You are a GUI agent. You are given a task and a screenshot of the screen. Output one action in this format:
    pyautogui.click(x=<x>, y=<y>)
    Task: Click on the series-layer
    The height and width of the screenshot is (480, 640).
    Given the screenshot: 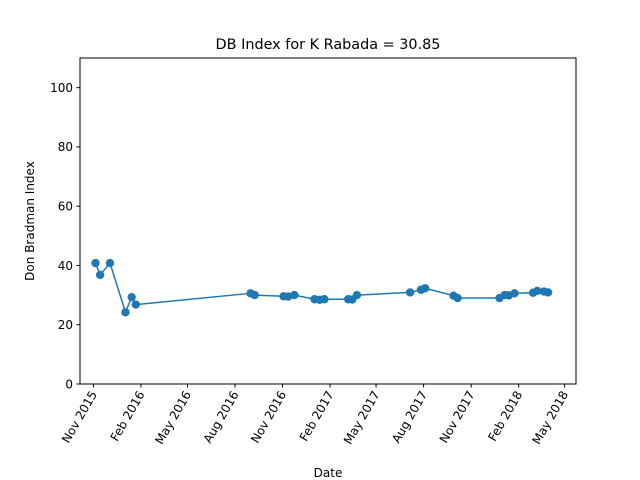 What is the action you would take?
    pyautogui.click(x=322, y=287)
    